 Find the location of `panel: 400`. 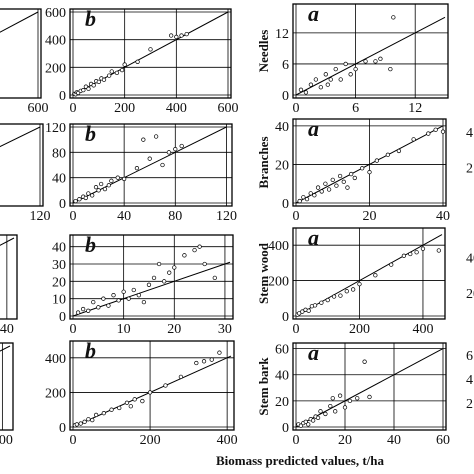

panel: 400 is located at coordinates (7, 395).